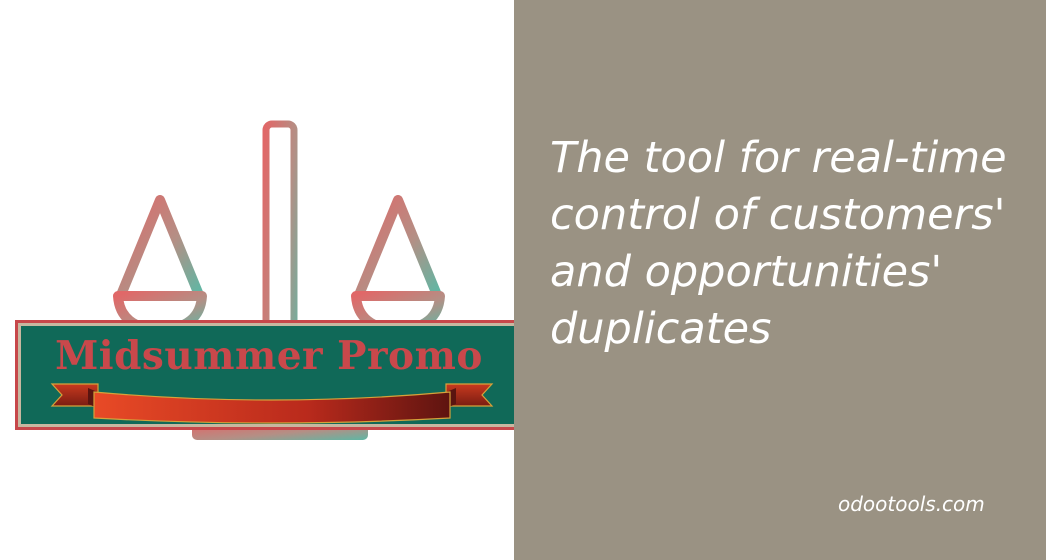 Image resolution: width=1046 pixels, height=560 pixels. What do you see at coordinates (778, 158) in the screenshot?
I see `headline-line: The tool for real-time` at bounding box center [778, 158].